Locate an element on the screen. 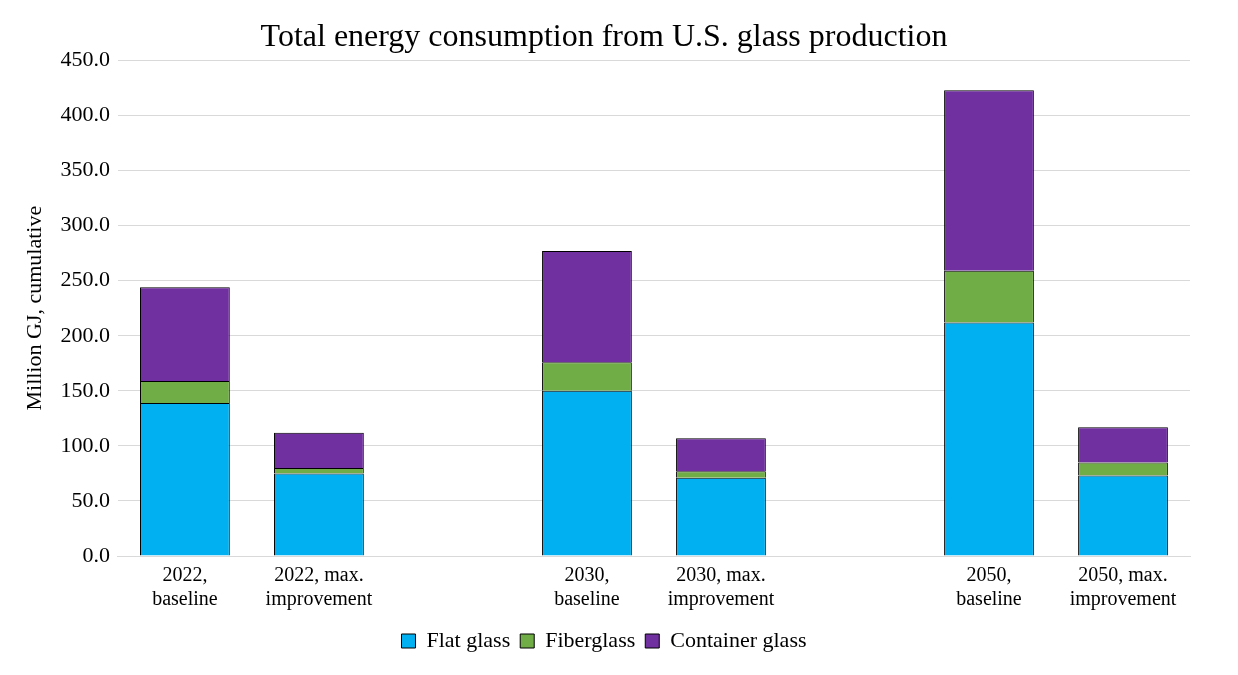 The image size is (1238, 675). y-tick-label: 50.0 is located at coordinates (90, 499).